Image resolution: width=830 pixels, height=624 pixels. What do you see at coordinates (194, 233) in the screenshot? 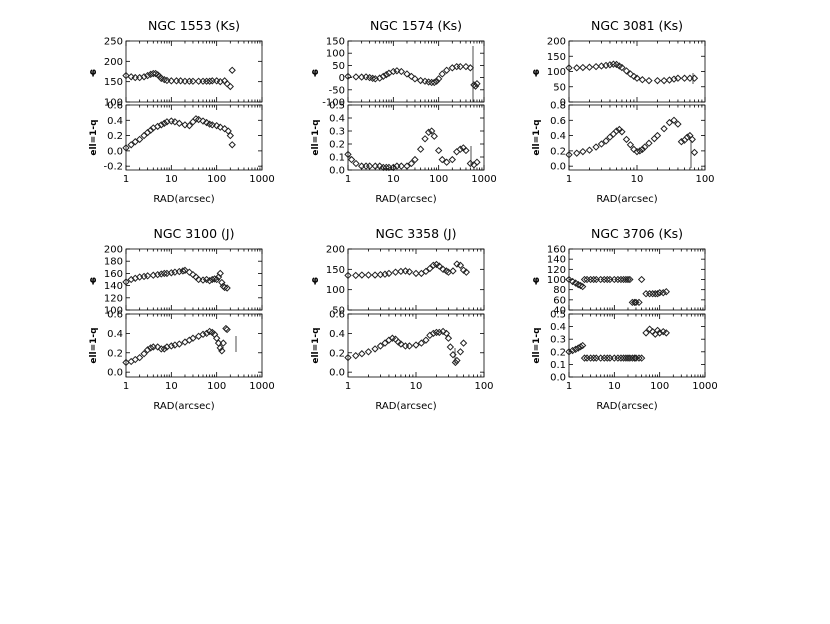
I see `panel-title: NGC 3100 (J)` at bounding box center [194, 233].